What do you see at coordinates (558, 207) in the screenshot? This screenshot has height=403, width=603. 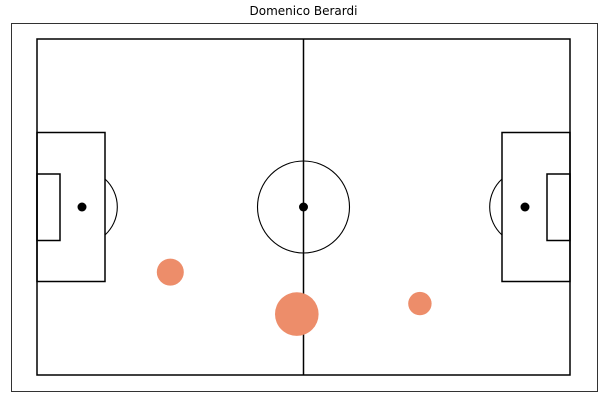 I see `right-six-yard-box` at bounding box center [558, 207].